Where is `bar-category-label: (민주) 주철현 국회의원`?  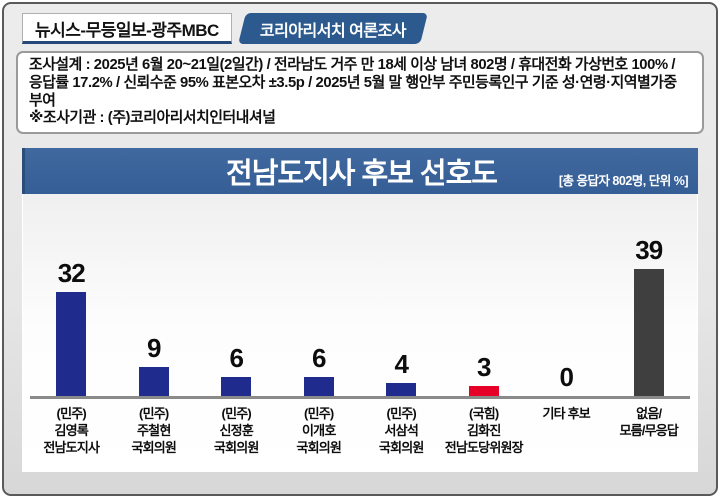 bar-category-label: (민주) 주철현 국회의원 is located at coordinates (154, 431).